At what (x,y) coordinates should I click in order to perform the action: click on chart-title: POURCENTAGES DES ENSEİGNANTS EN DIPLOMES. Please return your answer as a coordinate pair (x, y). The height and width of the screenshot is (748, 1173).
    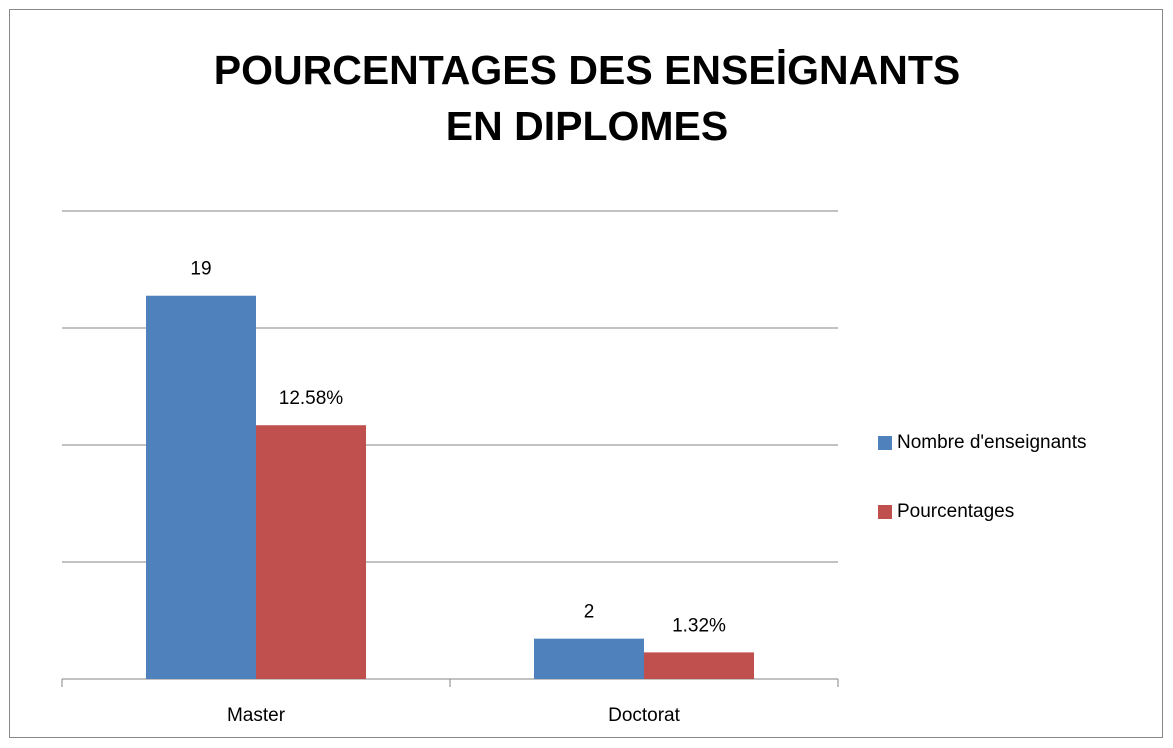
    Looking at the image, I should click on (587, 98).